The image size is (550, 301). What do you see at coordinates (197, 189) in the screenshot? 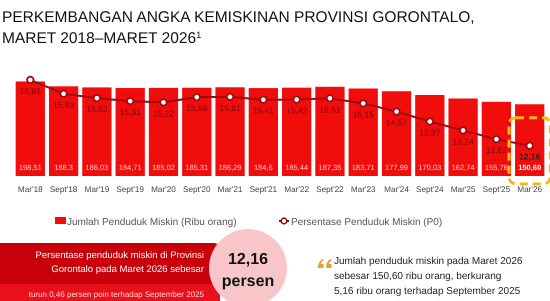
I see `x-tick-label: Sept'20` at bounding box center [197, 189].